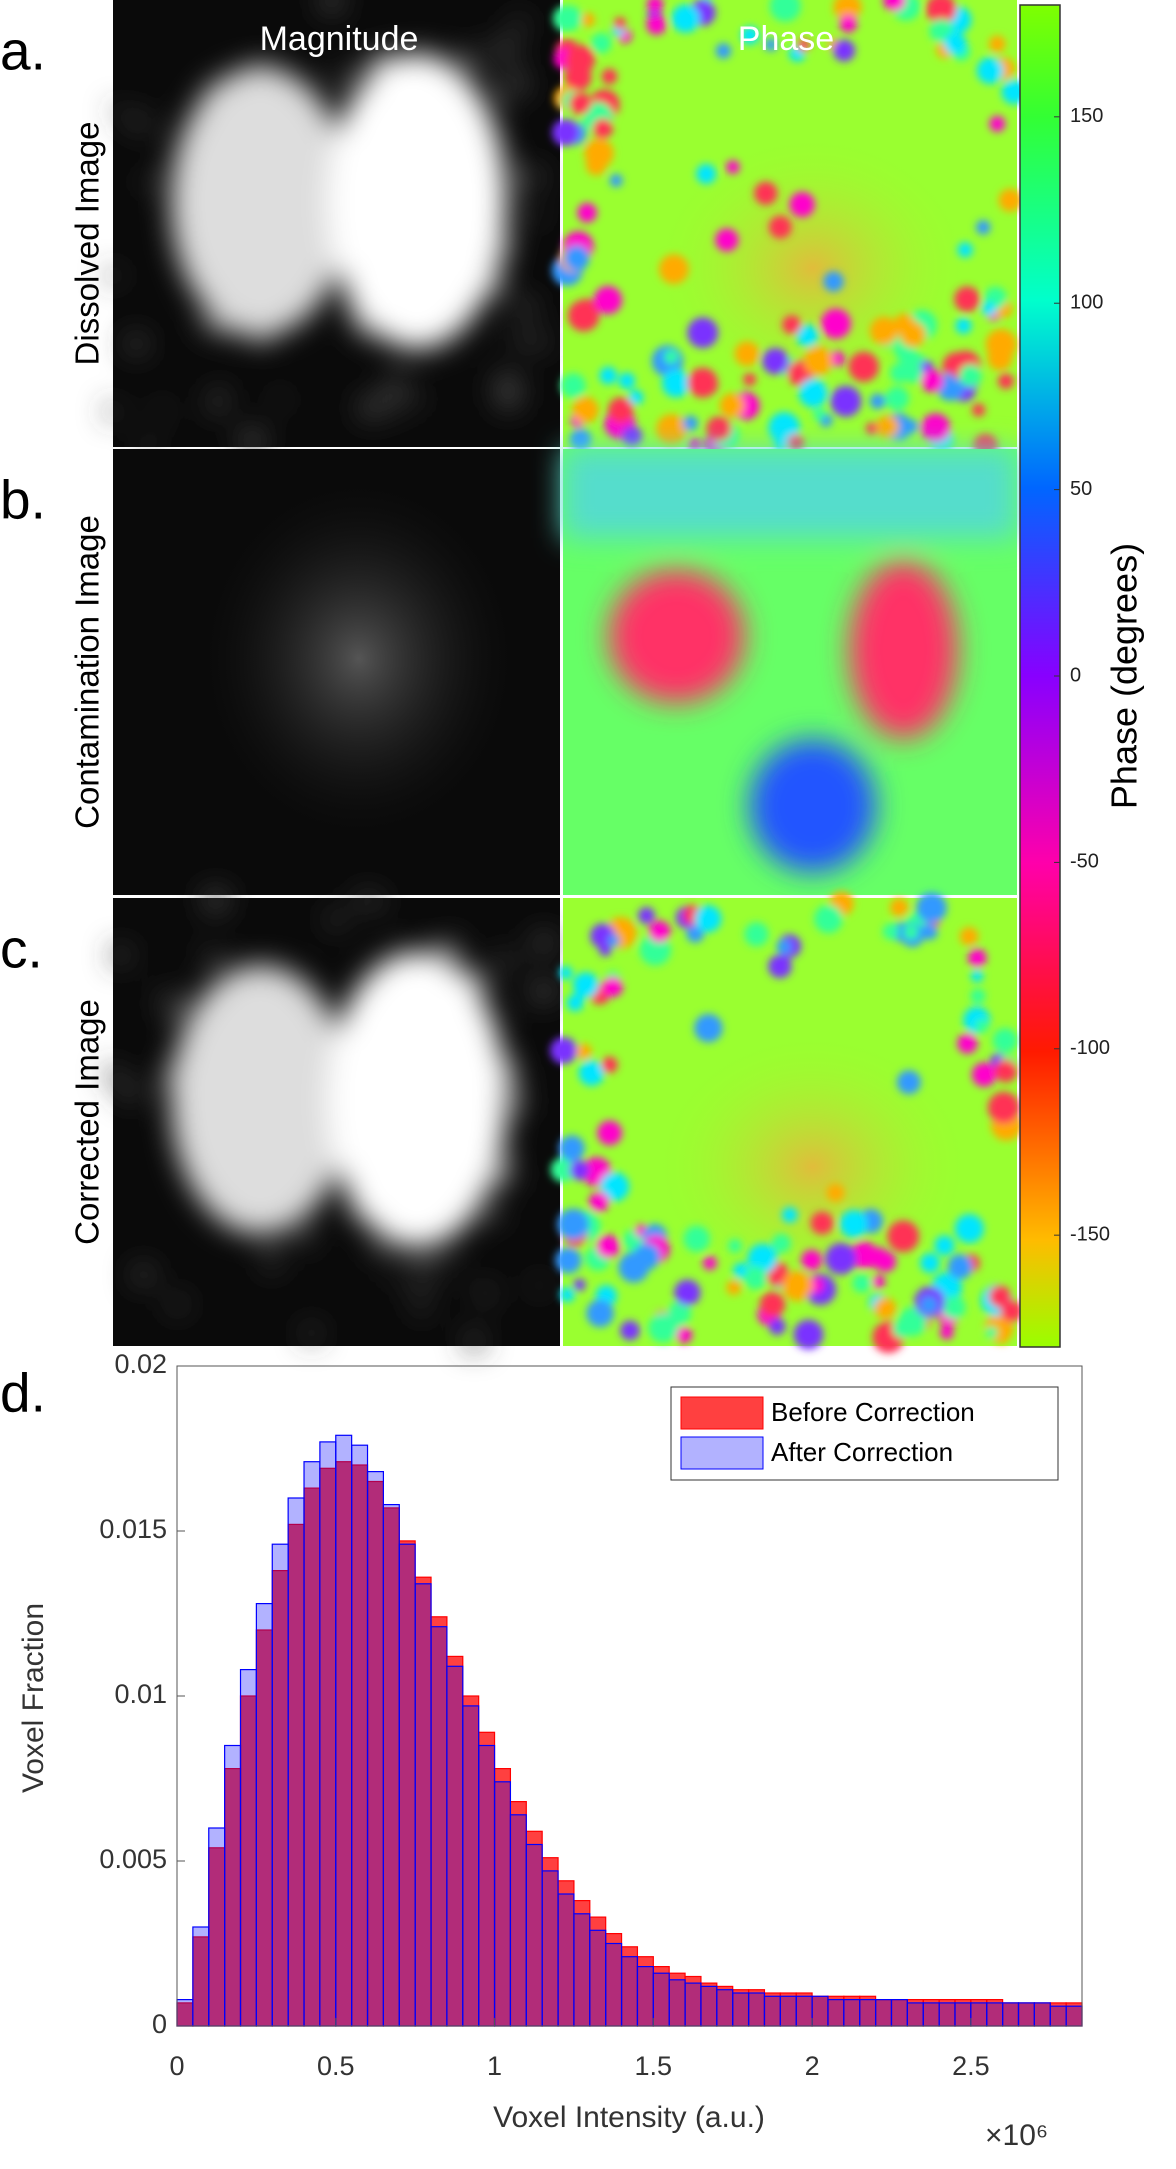 The image size is (1176, 2169). I want to click on legend-swatch, so click(722, 1453).